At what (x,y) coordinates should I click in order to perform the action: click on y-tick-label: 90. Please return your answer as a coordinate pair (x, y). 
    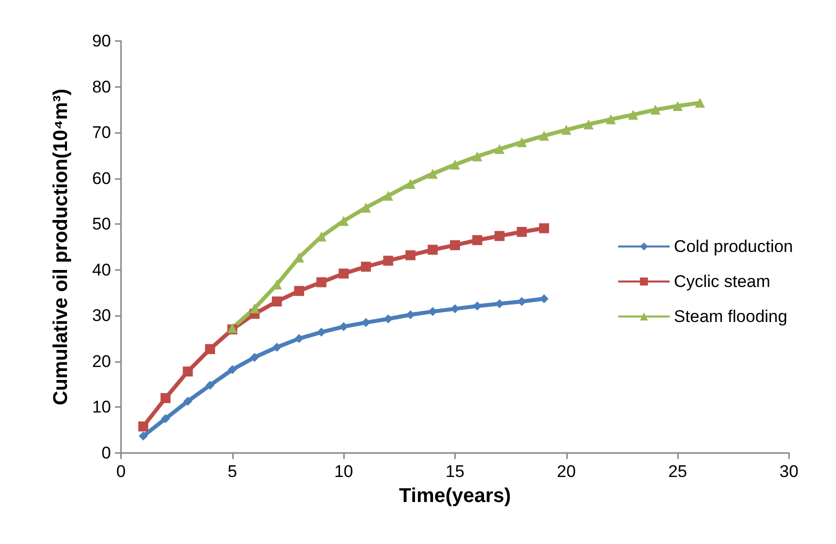
    Looking at the image, I should click on (101, 41).